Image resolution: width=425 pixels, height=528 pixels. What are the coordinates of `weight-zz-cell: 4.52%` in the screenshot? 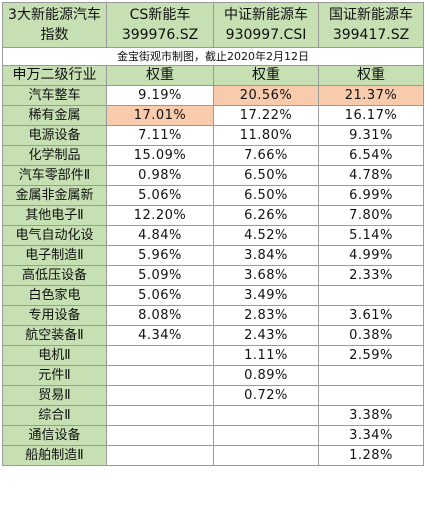 It's located at (266, 235).